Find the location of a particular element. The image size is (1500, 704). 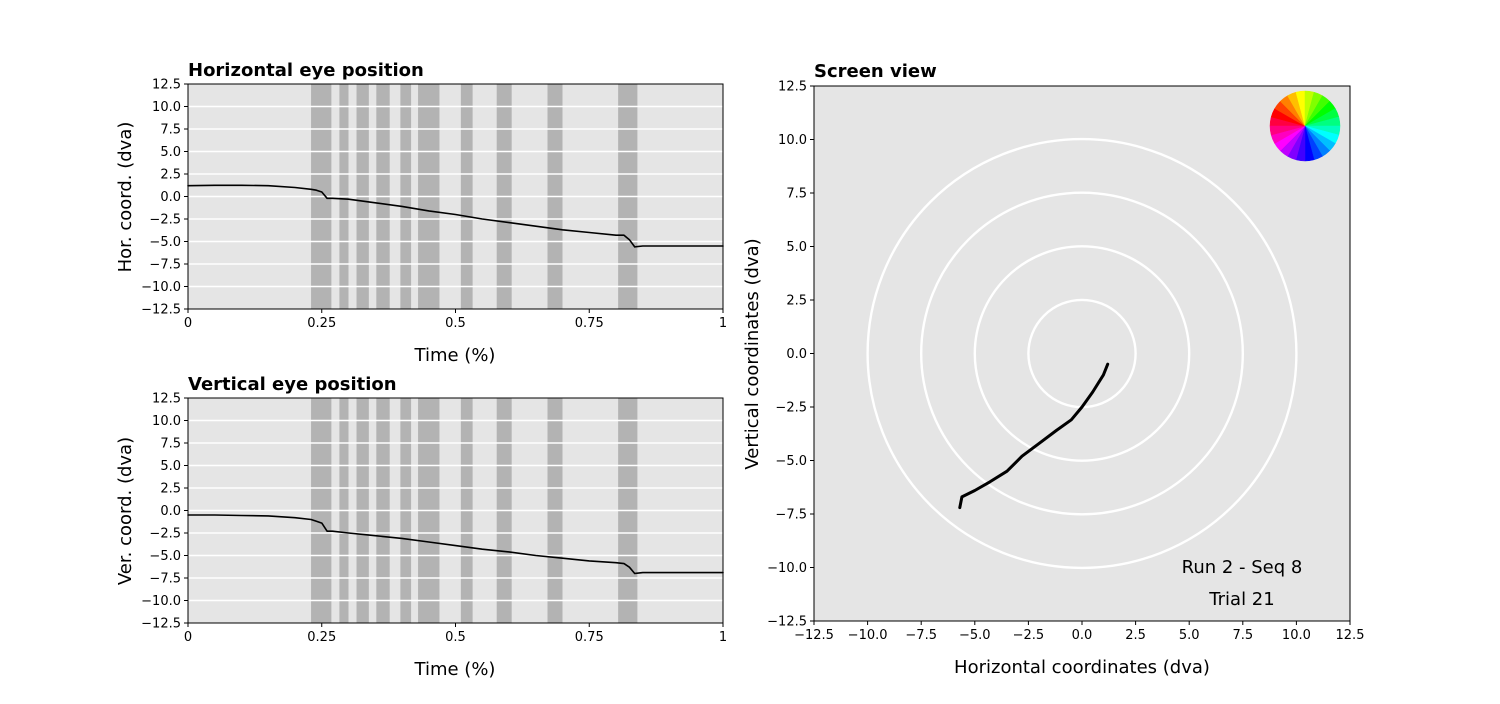

trial-annotation: Trial 21 is located at coordinates (1241, 599).